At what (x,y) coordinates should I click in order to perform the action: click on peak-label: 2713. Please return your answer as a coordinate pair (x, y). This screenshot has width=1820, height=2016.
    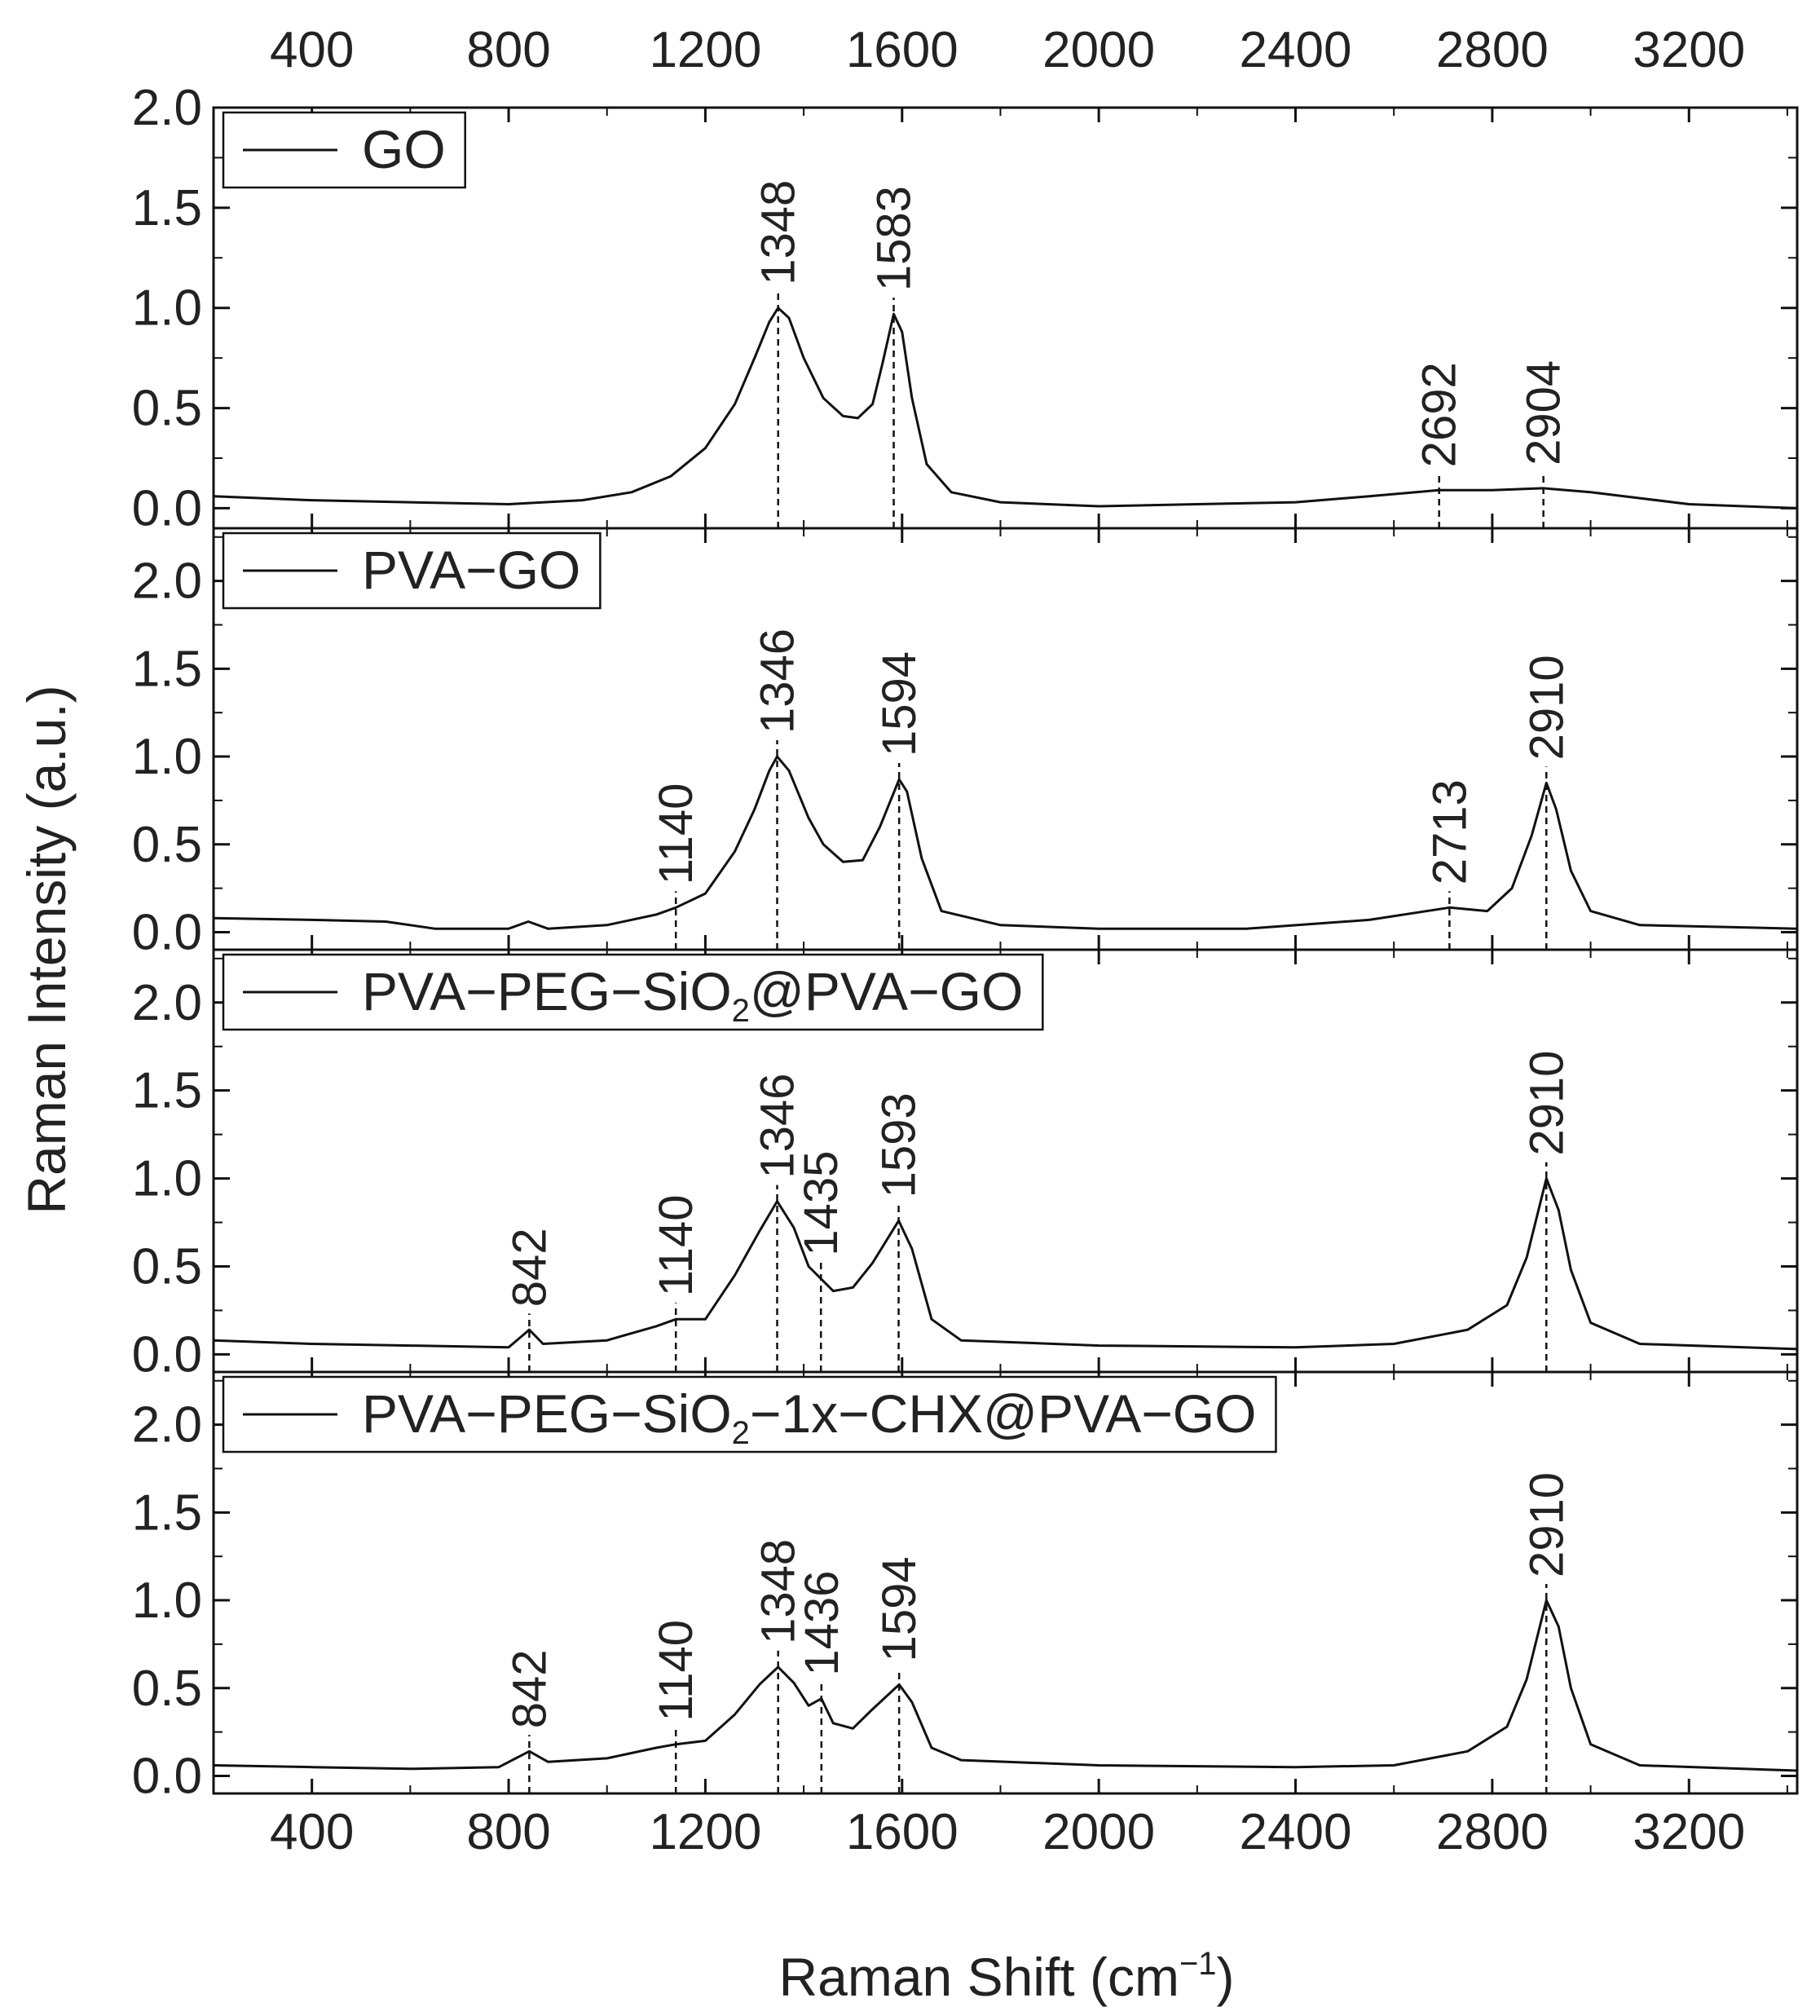
    Looking at the image, I should click on (1450, 831).